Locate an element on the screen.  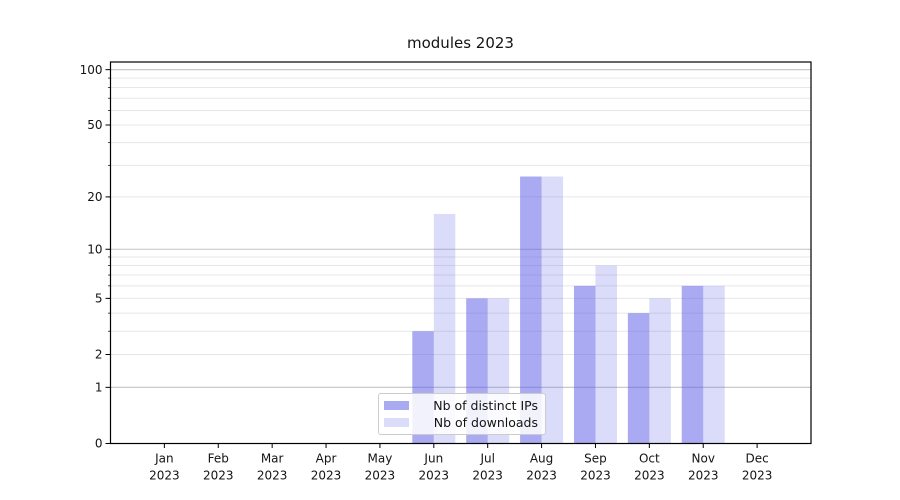
x-tick-label-month-apr: Apr is located at coordinates (326, 459).